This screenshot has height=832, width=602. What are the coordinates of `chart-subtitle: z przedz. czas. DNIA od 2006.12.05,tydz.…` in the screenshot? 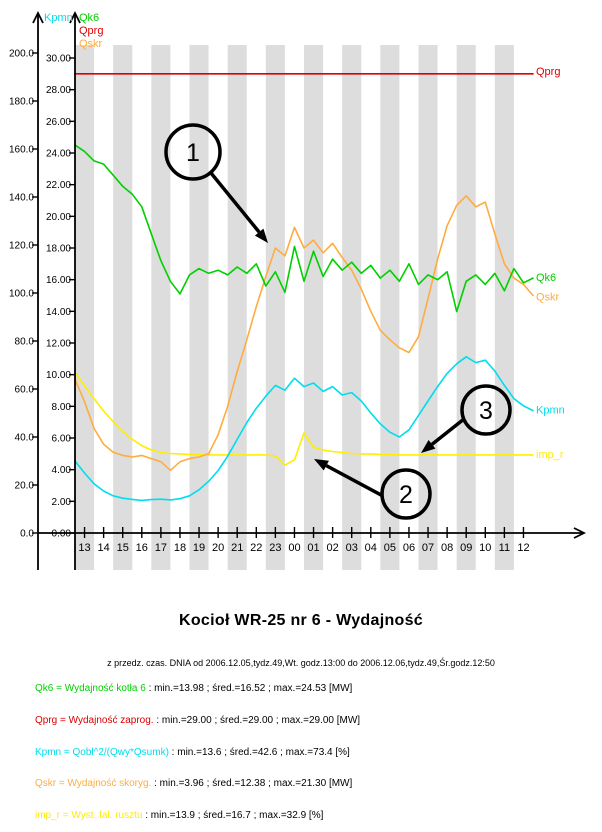 It's located at (301, 663).